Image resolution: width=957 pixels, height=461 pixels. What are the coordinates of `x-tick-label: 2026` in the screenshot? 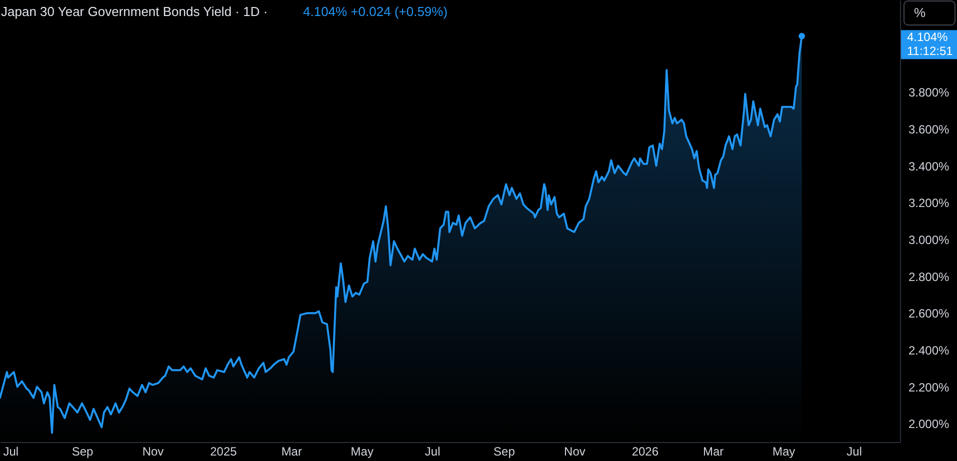 It's located at (645, 451).